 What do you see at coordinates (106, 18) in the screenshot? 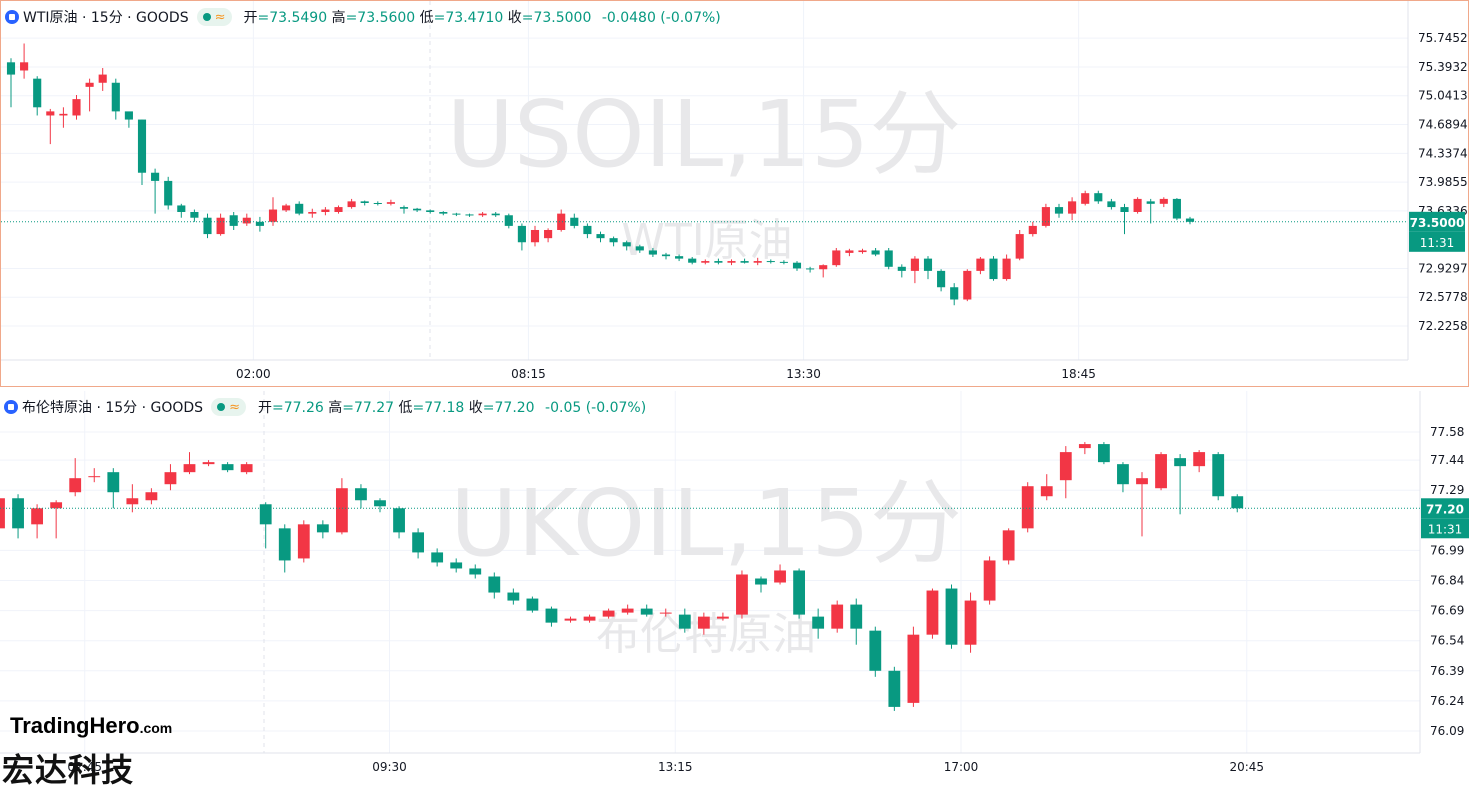
I see `symbol-title: WTI原油 · 15分 · GOODS` at bounding box center [106, 18].